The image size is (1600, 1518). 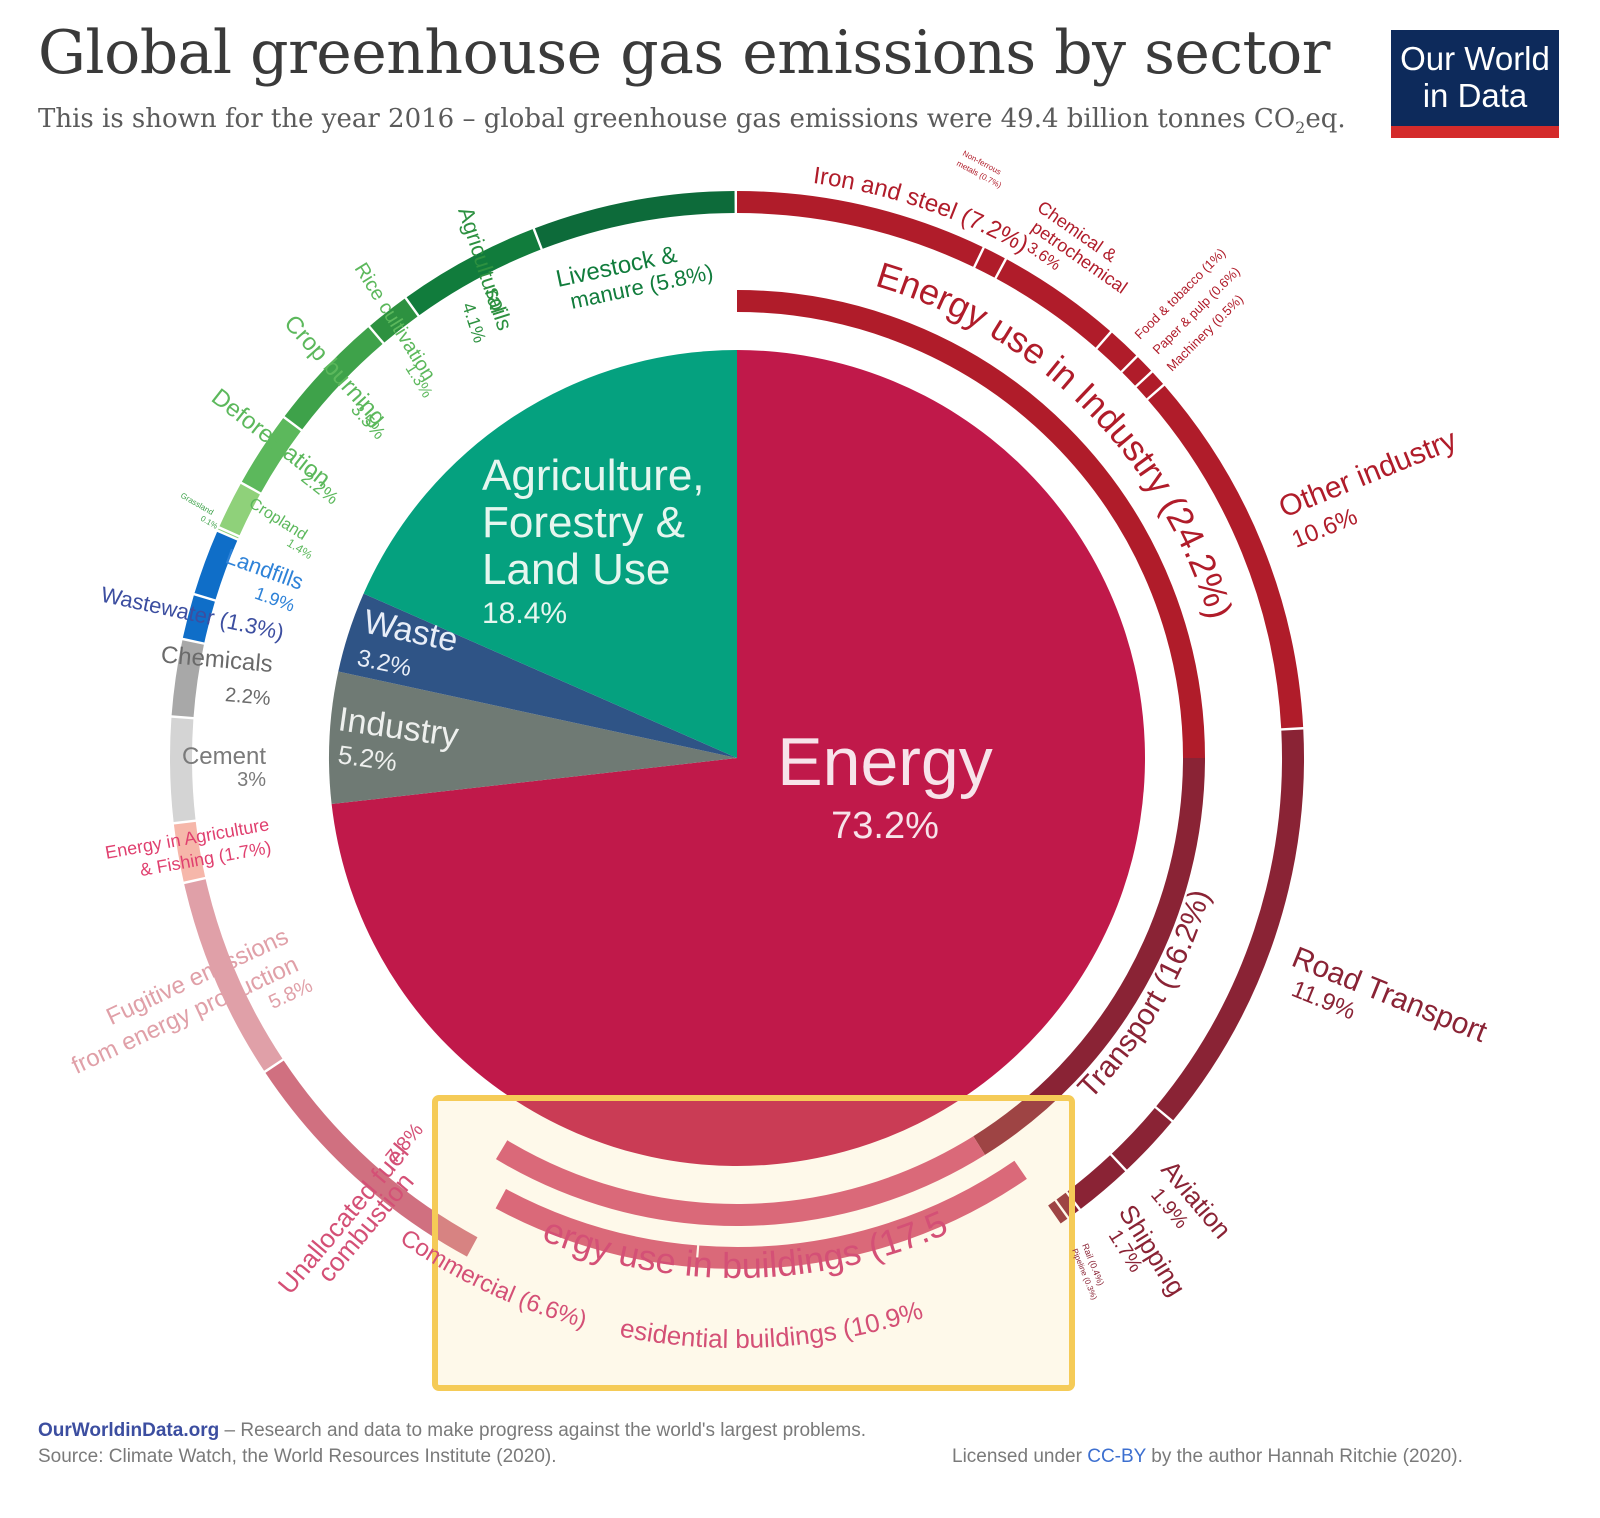 What do you see at coordinates (251, 780) in the screenshot?
I see `cement-value: 3%` at bounding box center [251, 780].